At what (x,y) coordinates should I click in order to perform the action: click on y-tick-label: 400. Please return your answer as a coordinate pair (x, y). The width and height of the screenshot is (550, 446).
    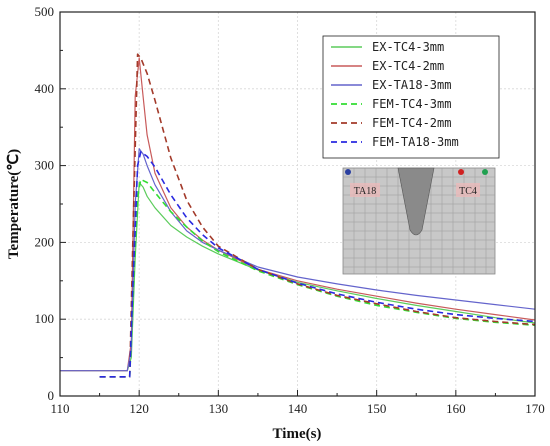
    Looking at the image, I should click on (45, 88).